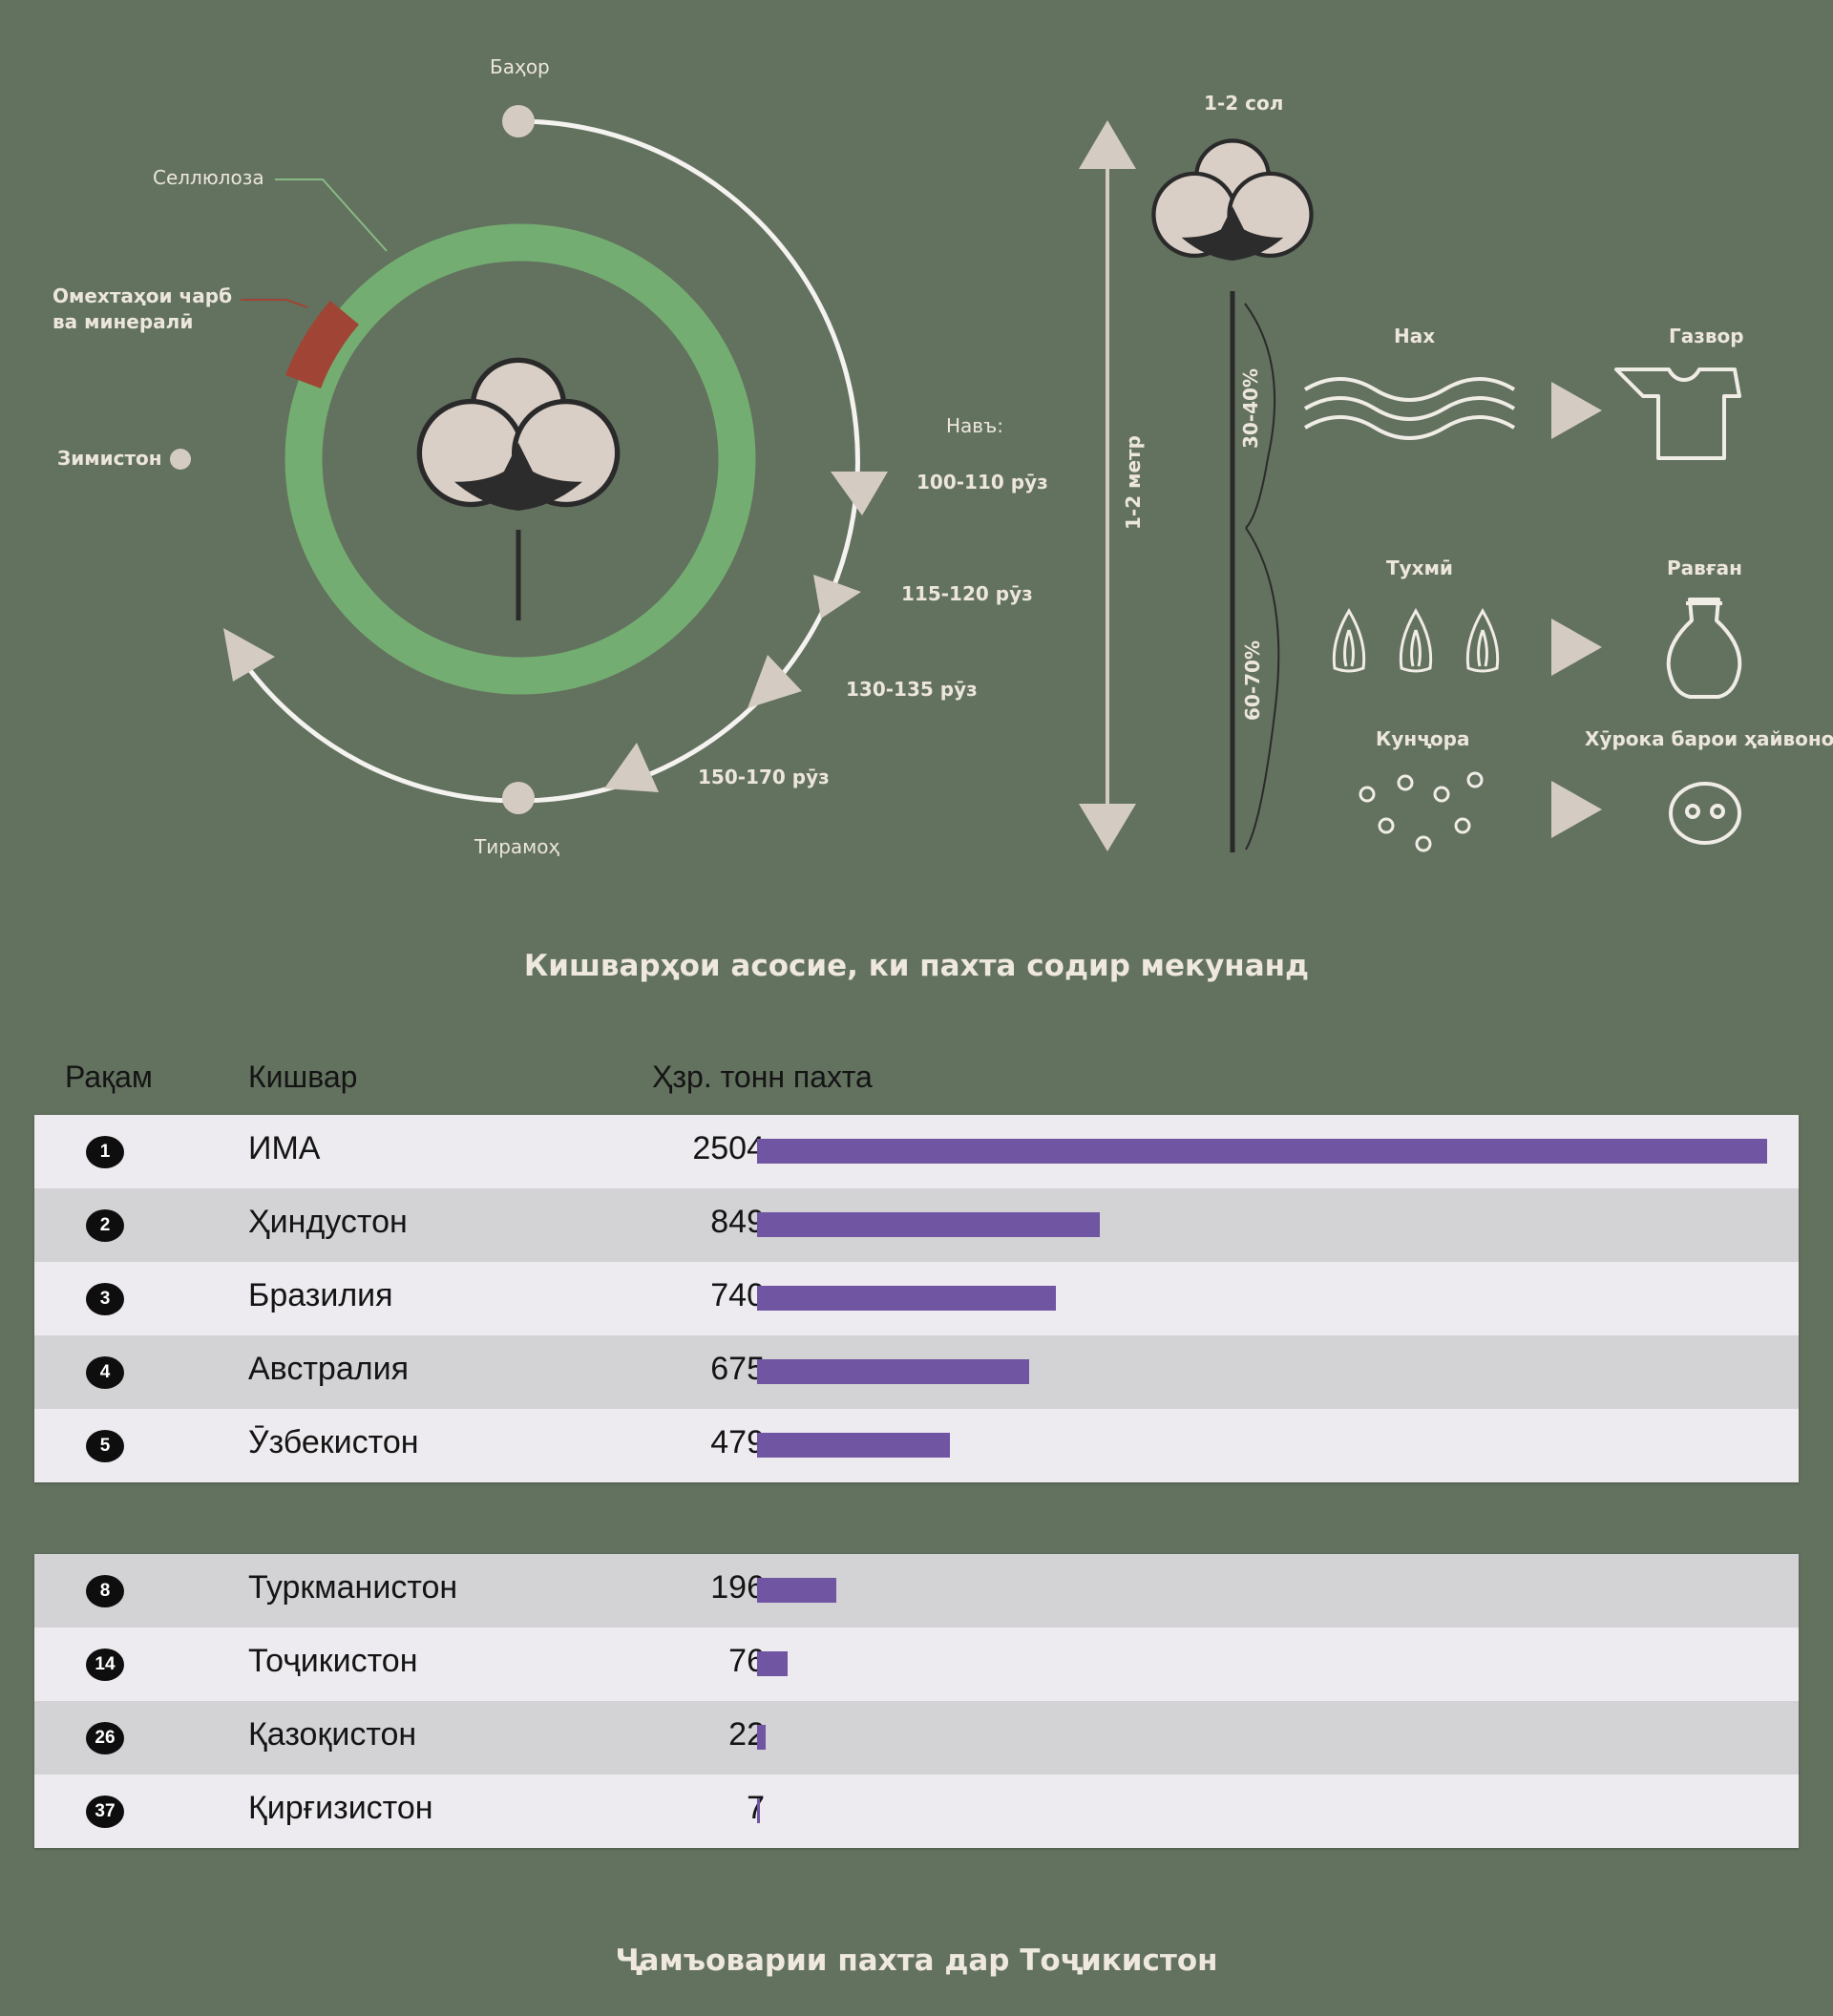  What do you see at coordinates (1134, 482) in the screenshot?
I see `plant-height-label: 1-2 метр` at bounding box center [1134, 482].